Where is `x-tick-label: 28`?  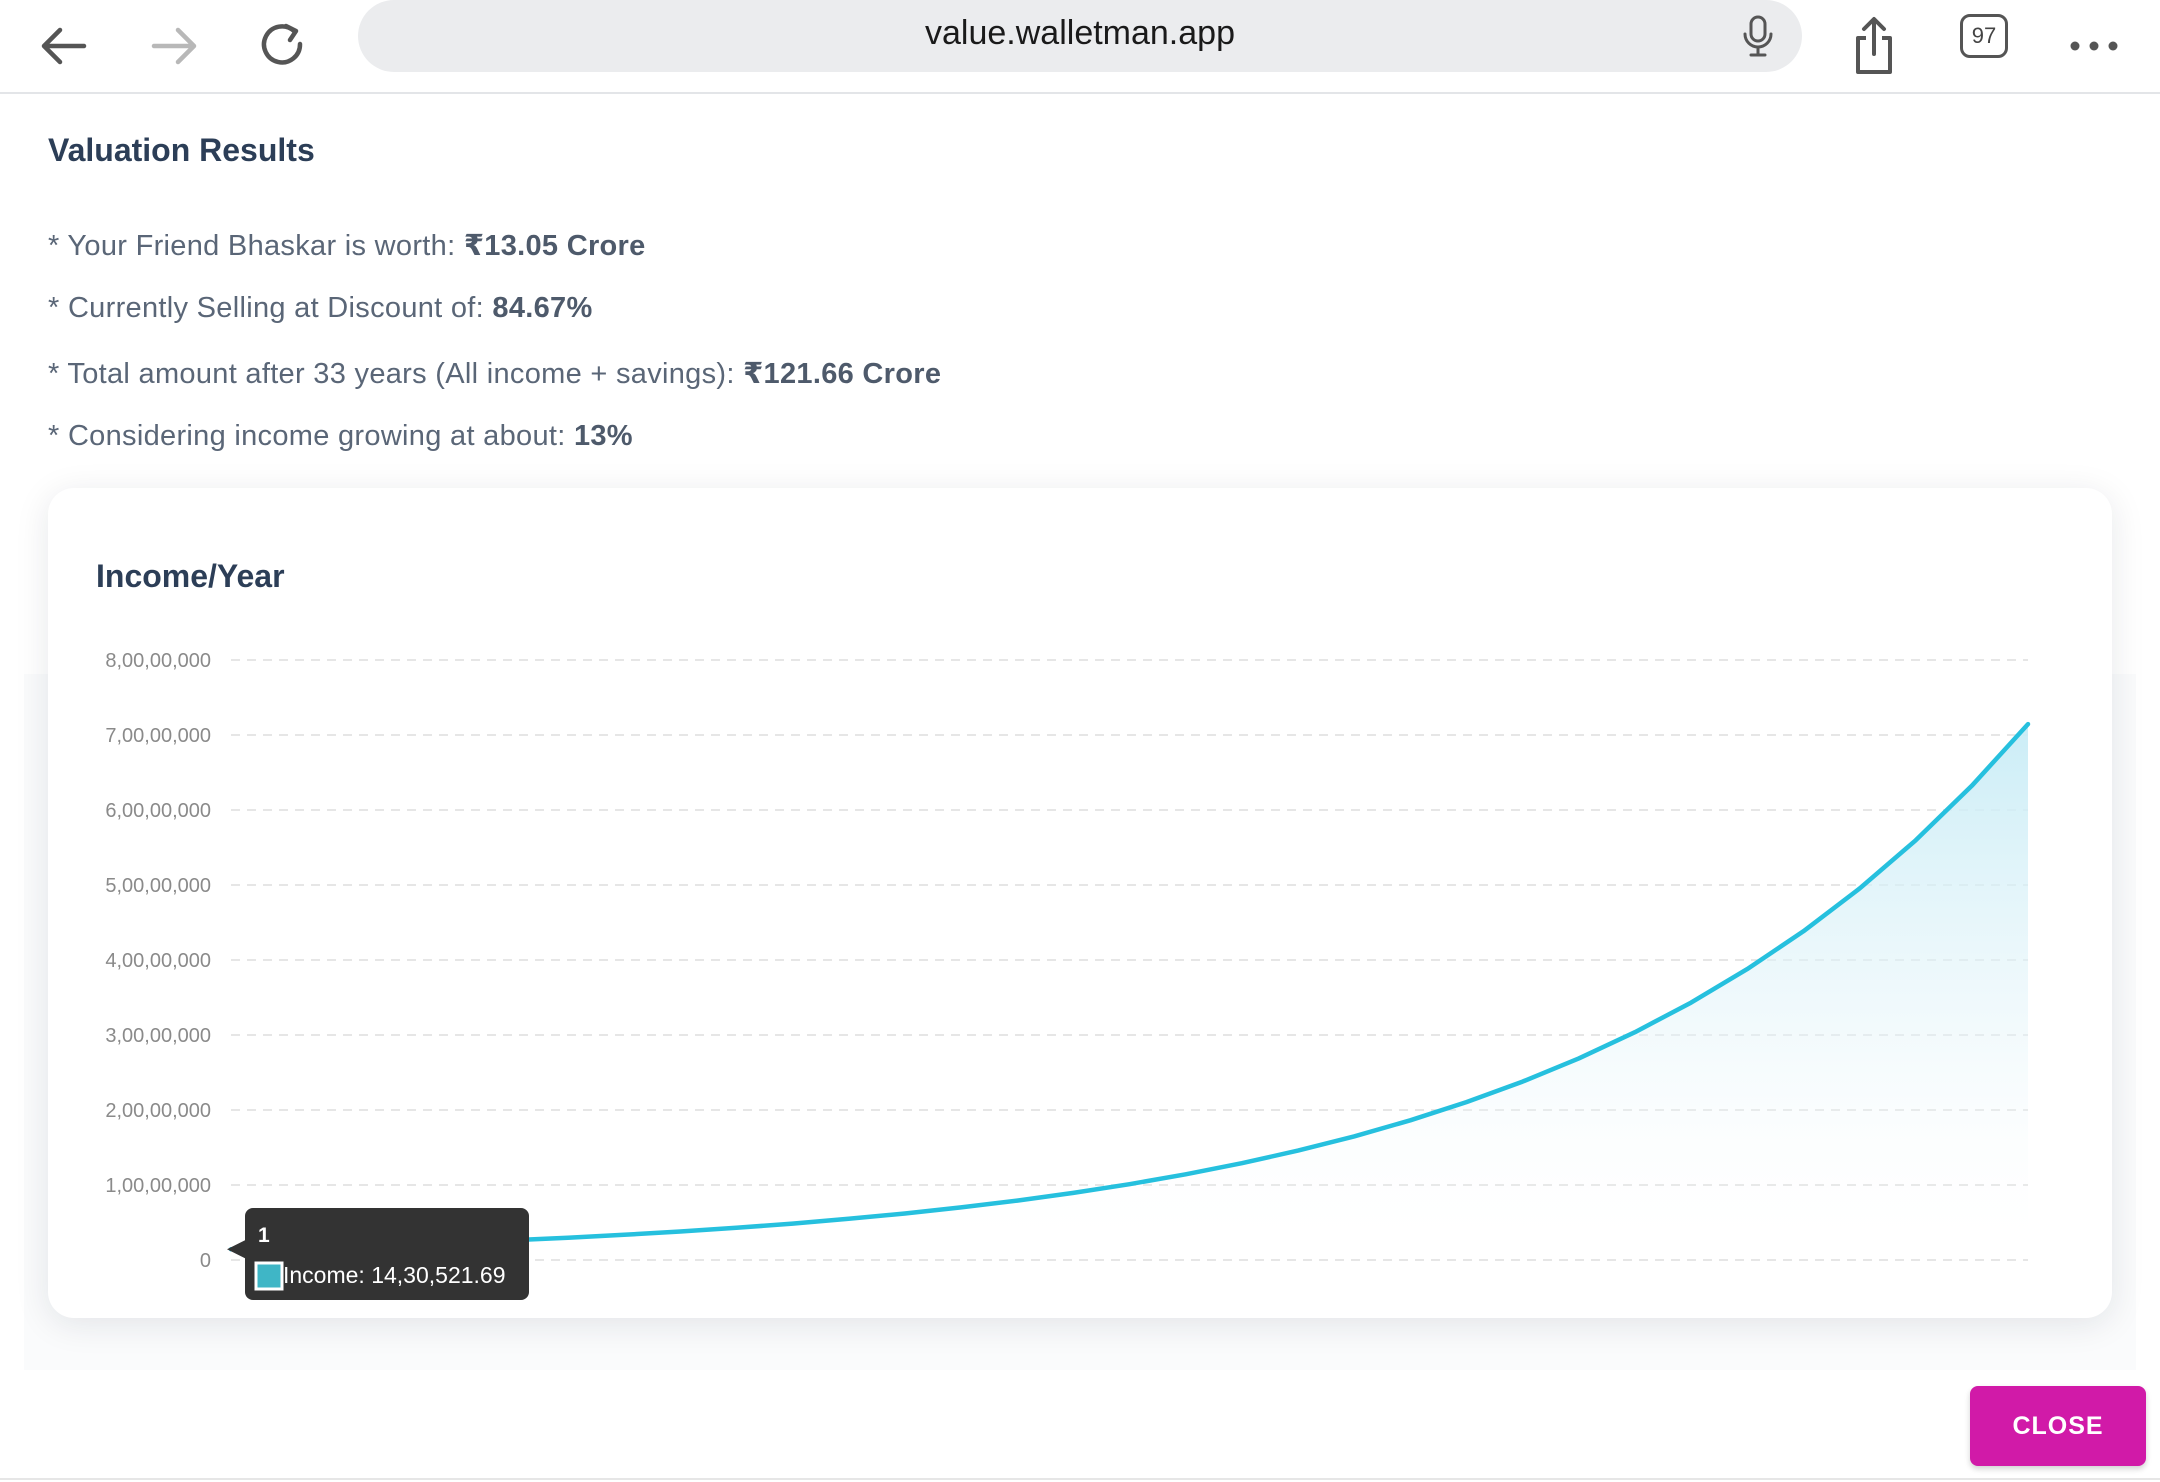
x-tick-label: 28 is located at coordinates (1747, 1317).